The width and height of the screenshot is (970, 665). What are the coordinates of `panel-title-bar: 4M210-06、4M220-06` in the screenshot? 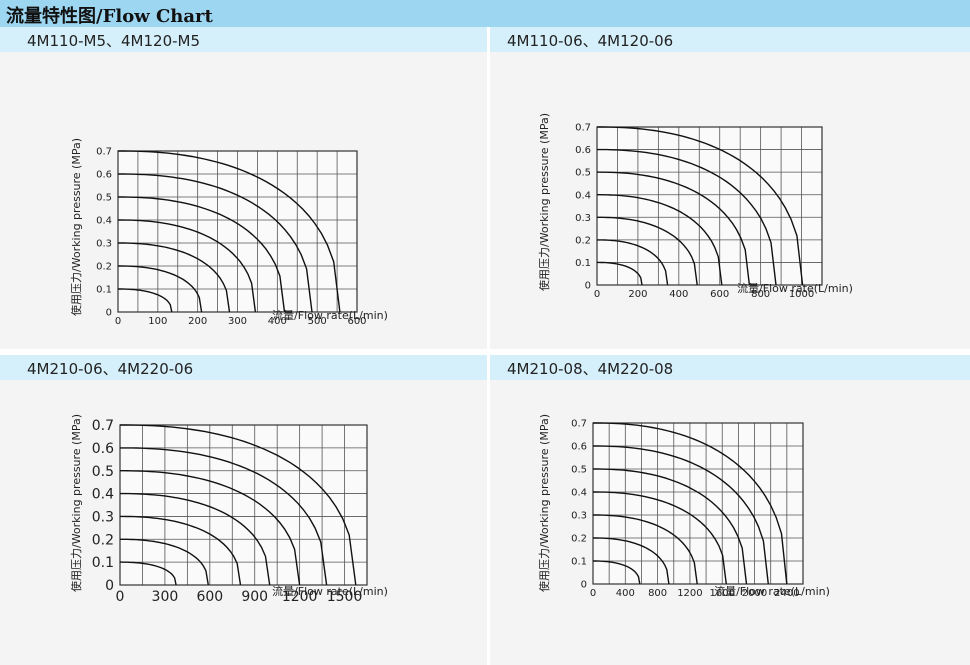 It's located at (243, 367).